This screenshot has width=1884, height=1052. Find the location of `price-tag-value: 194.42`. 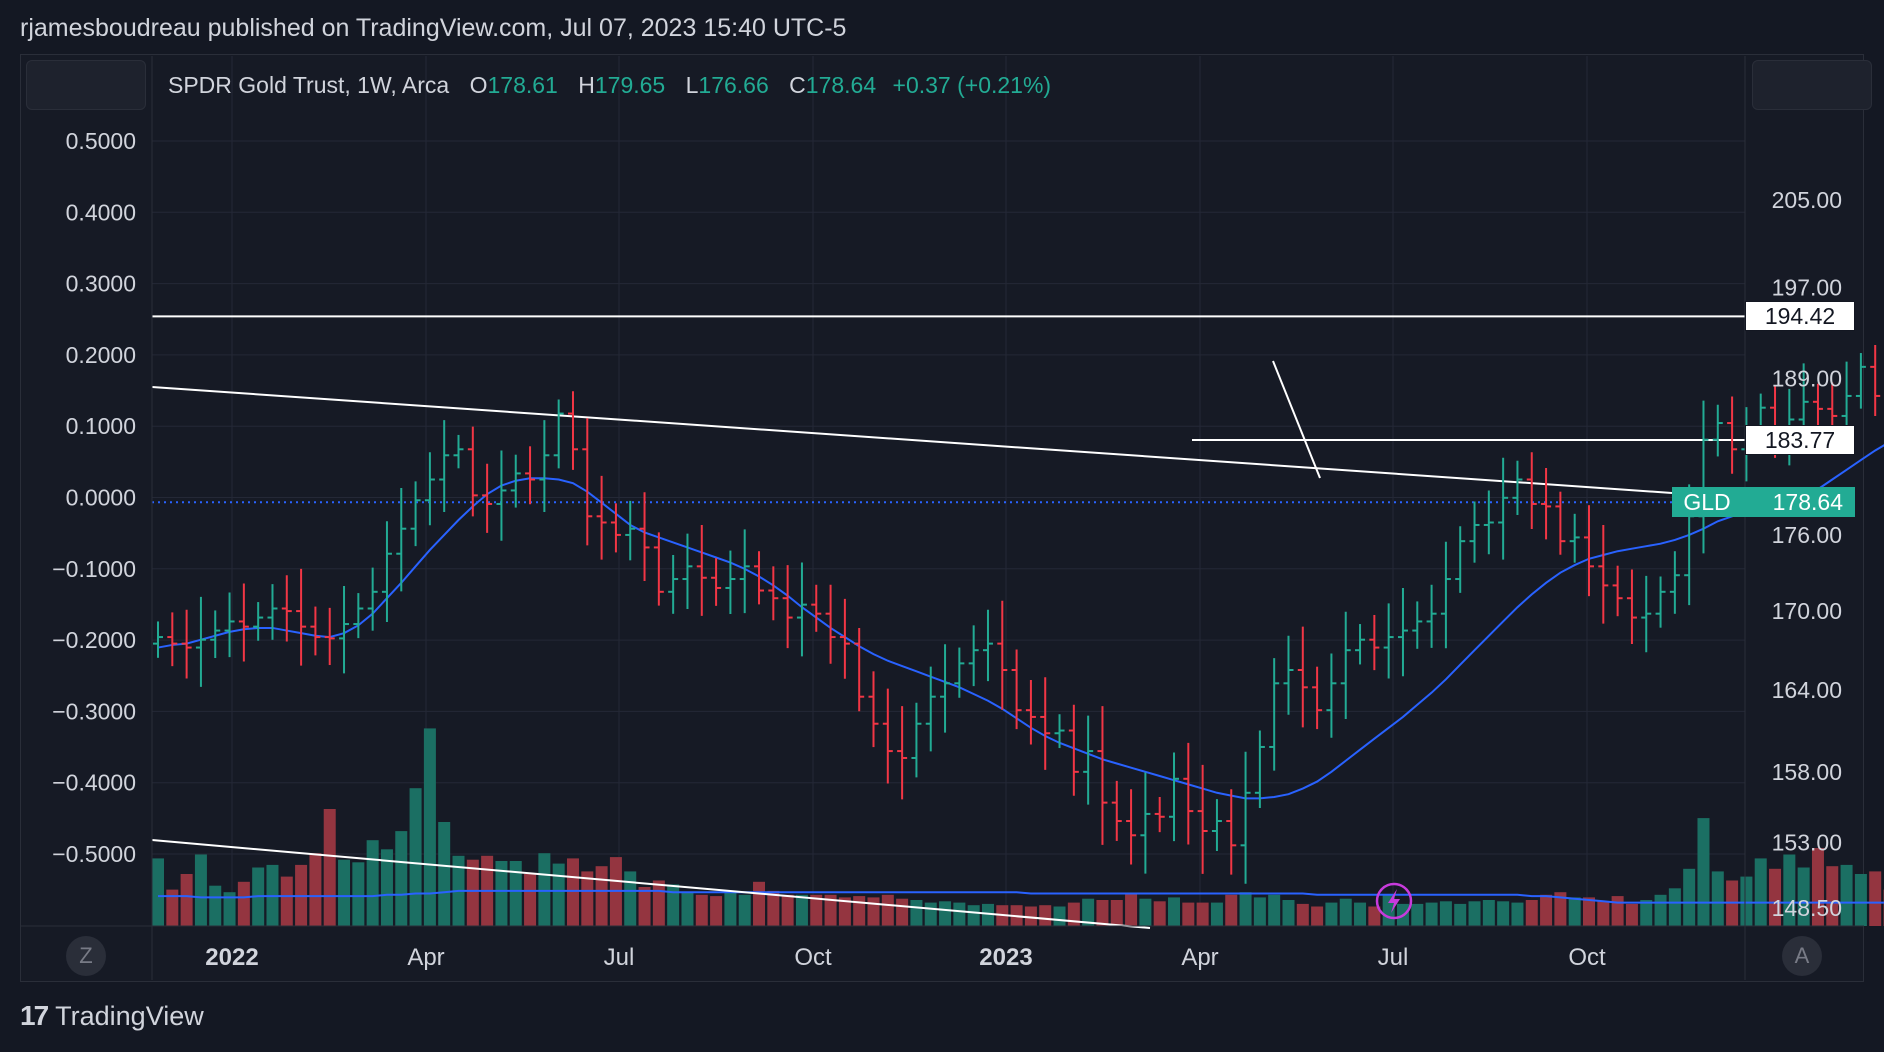

price-tag-value: 194.42 is located at coordinates (1800, 315).